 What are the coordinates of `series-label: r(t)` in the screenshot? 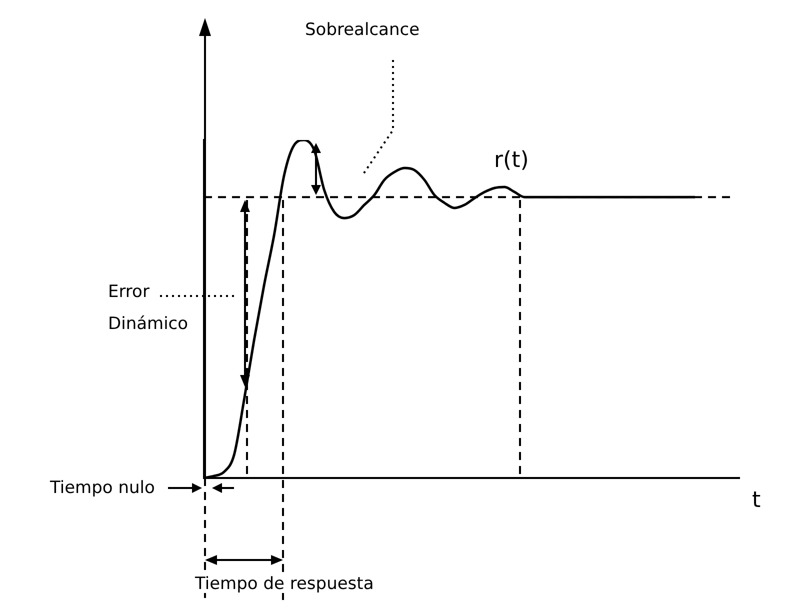 It's located at (511, 160).